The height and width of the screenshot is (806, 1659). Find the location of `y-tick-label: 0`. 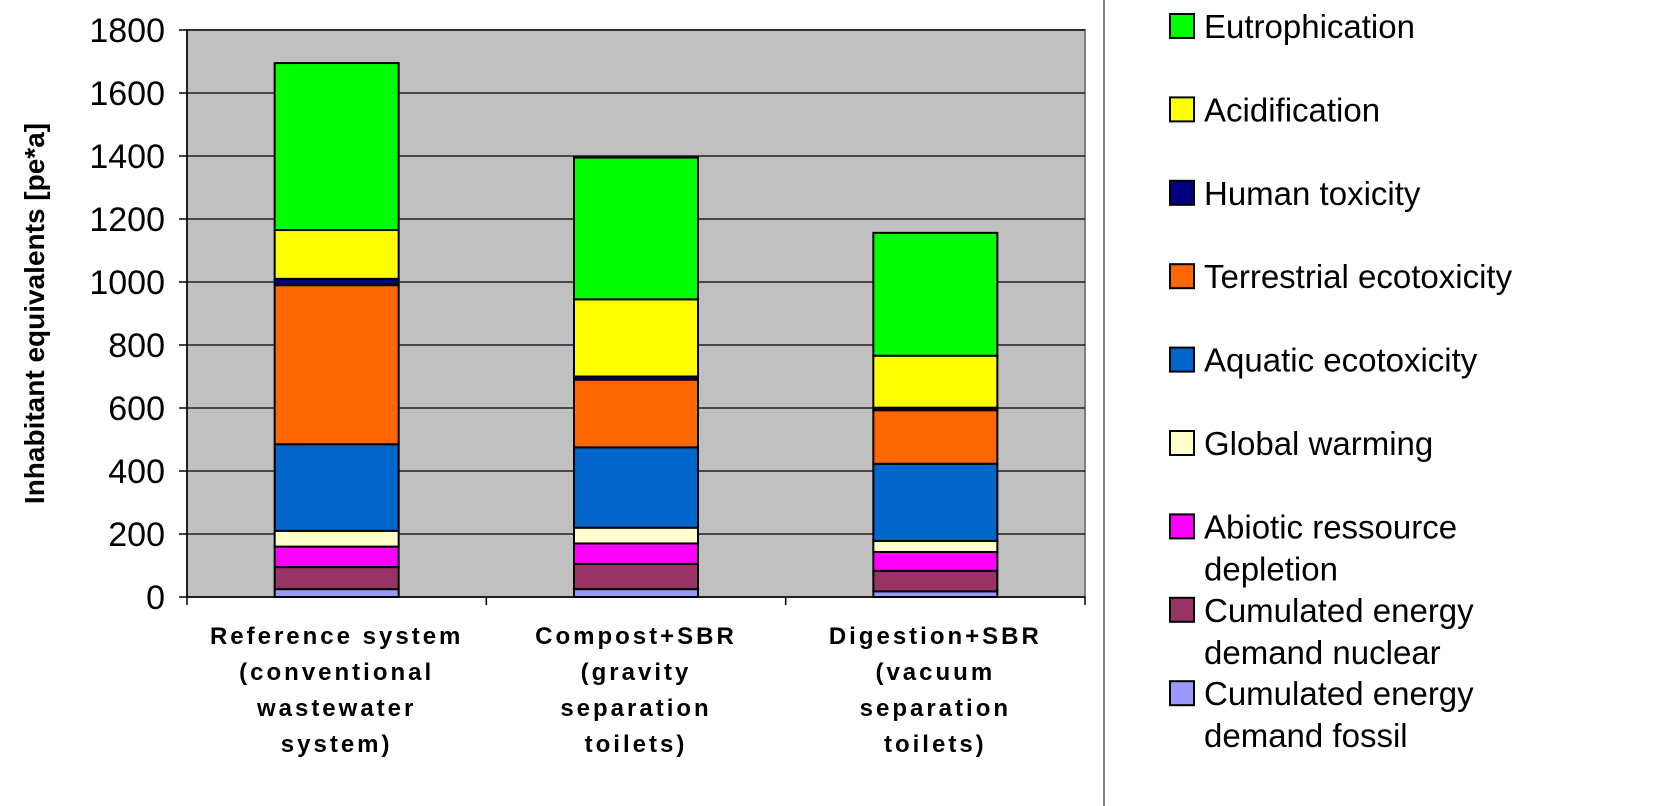

y-tick-label: 0 is located at coordinates (155, 598).